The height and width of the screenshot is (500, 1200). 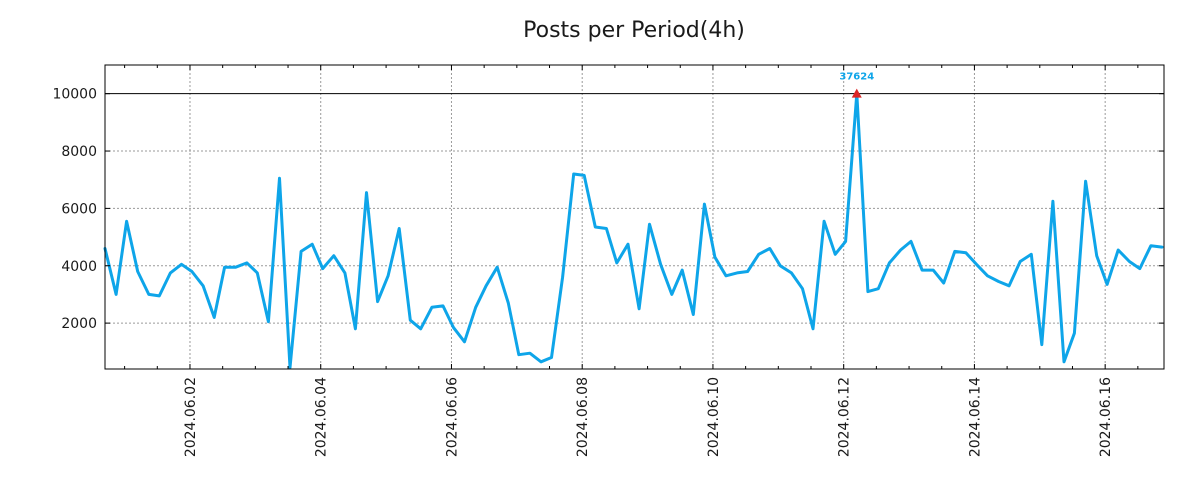 I want to click on x-tick-label: 2024.06.16, so click(x=1106, y=417).